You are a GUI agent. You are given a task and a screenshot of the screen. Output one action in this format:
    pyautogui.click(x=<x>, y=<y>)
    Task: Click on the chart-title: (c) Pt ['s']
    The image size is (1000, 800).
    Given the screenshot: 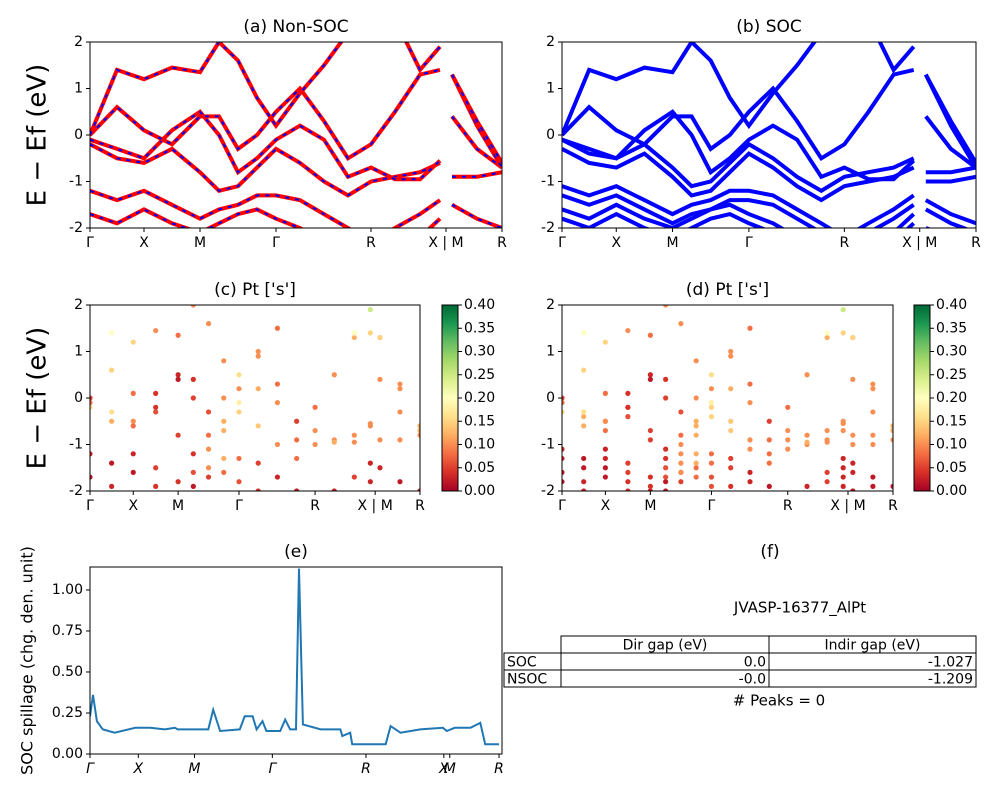 What is the action you would take?
    pyautogui.click(x=255, y=290)
    